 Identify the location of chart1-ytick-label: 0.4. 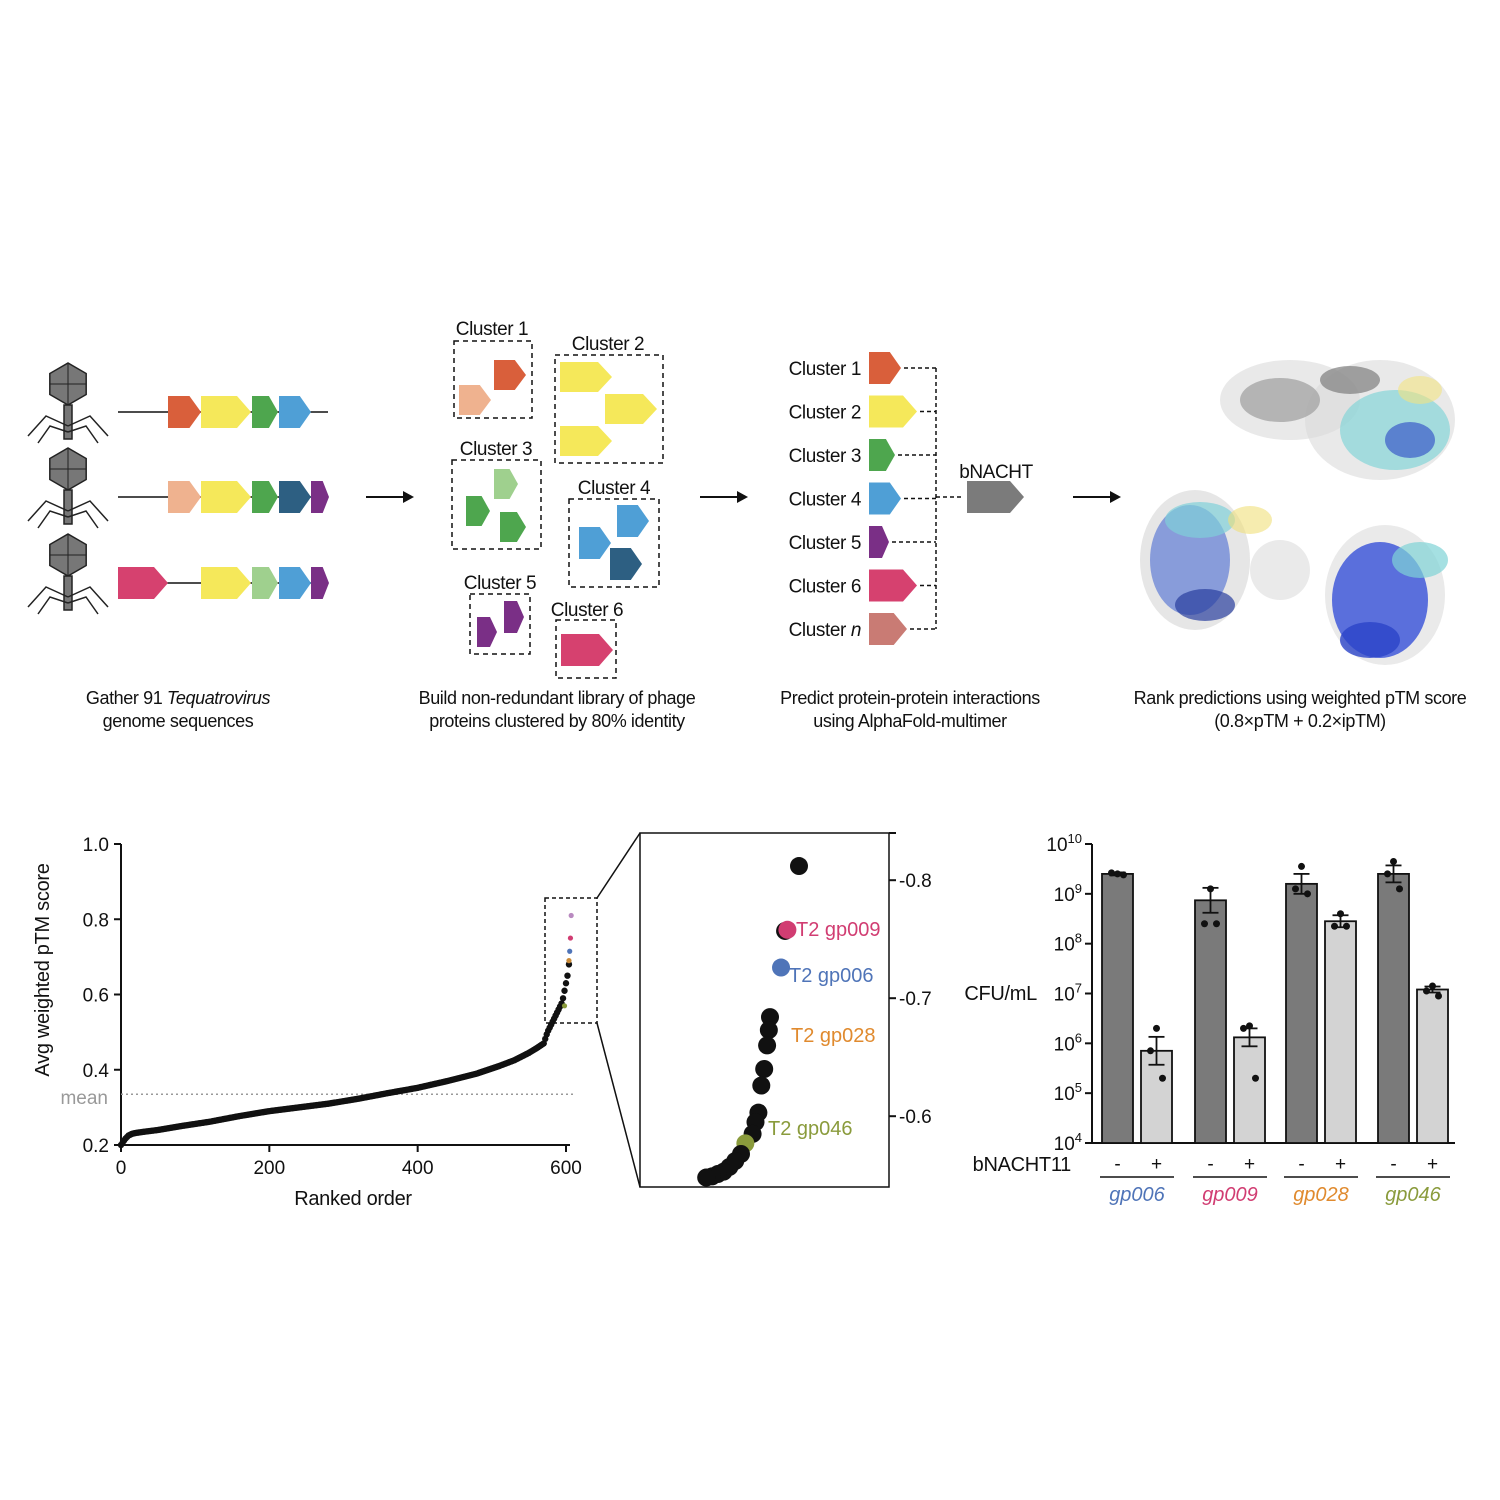
(96, 1071).